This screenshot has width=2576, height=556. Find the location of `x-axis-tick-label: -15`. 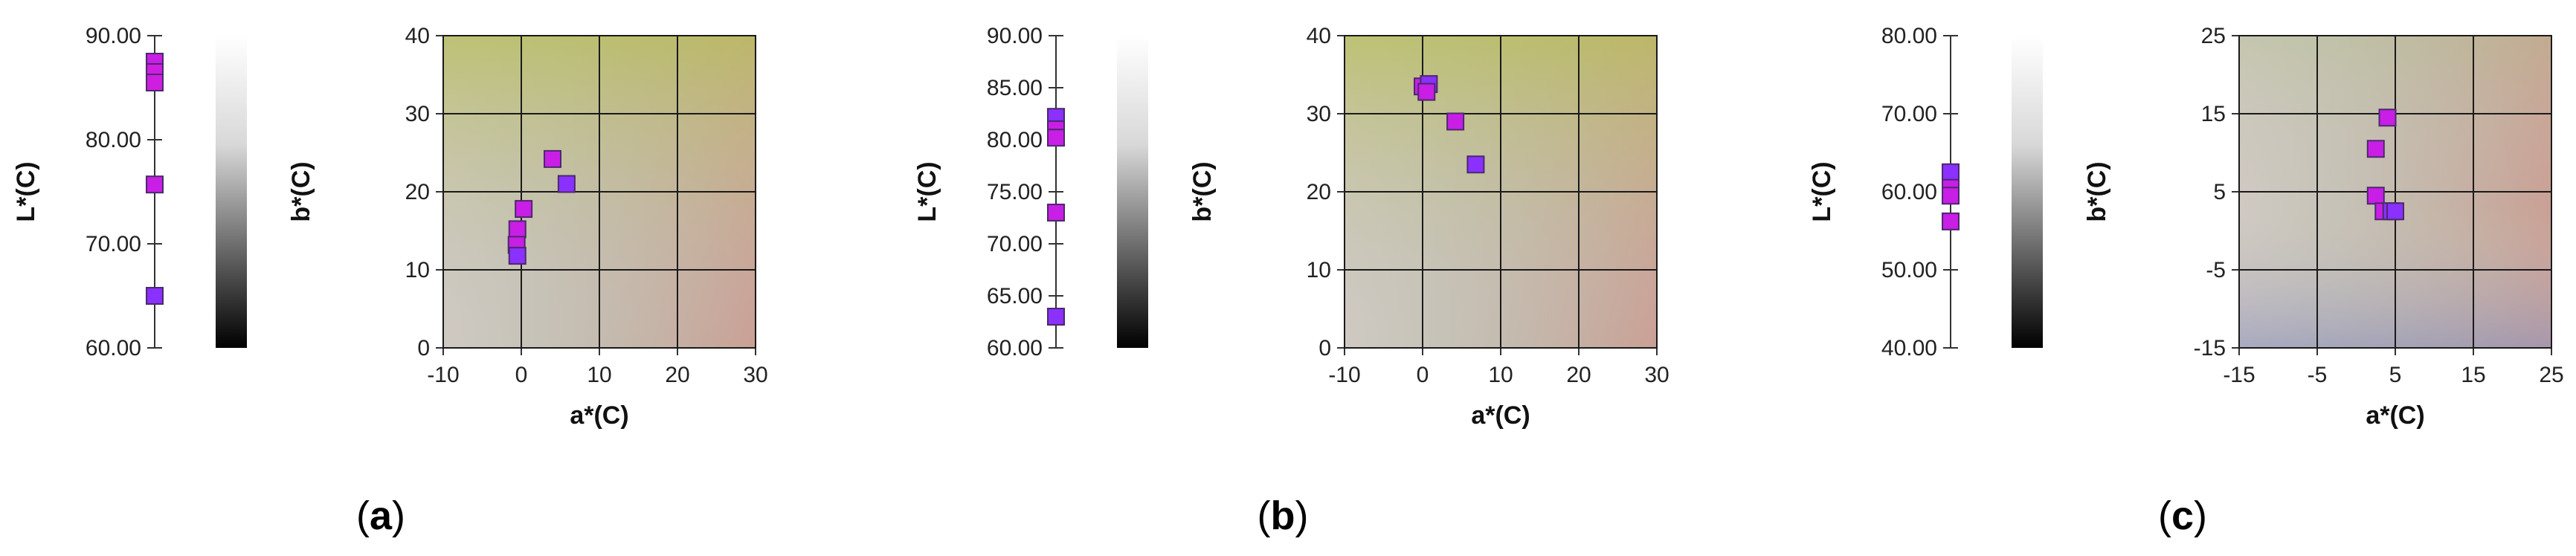

x-axis-tick-label: -15 is located at coordinates (2239, 375).